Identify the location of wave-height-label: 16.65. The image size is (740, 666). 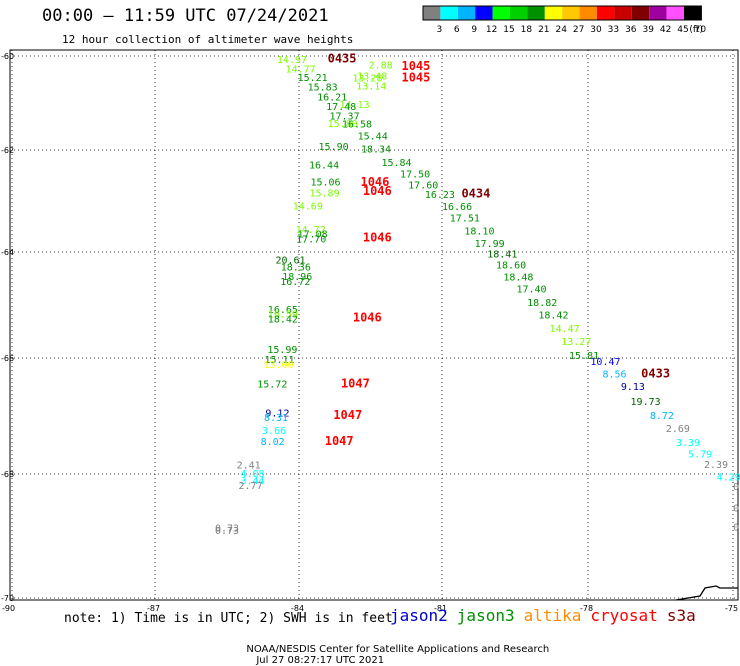
(283, 310).